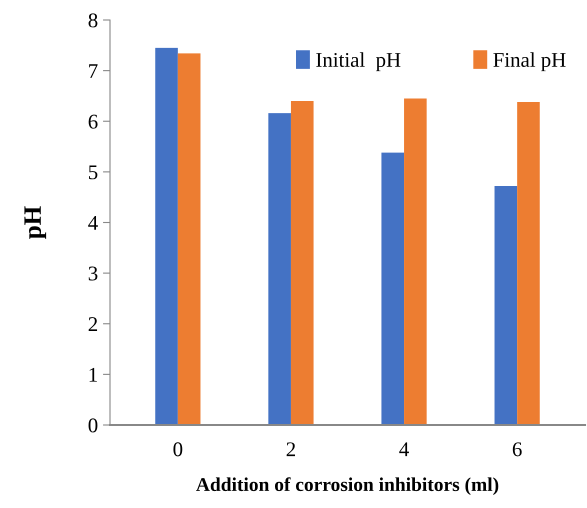 The width and height of the screenshot is (587, 508). What do you see at coordinates (347, 486) in the screenshot?
I see `x-axis-title: Addition of corrosion inhibitors (ml)` at bounding box center [347, 486].